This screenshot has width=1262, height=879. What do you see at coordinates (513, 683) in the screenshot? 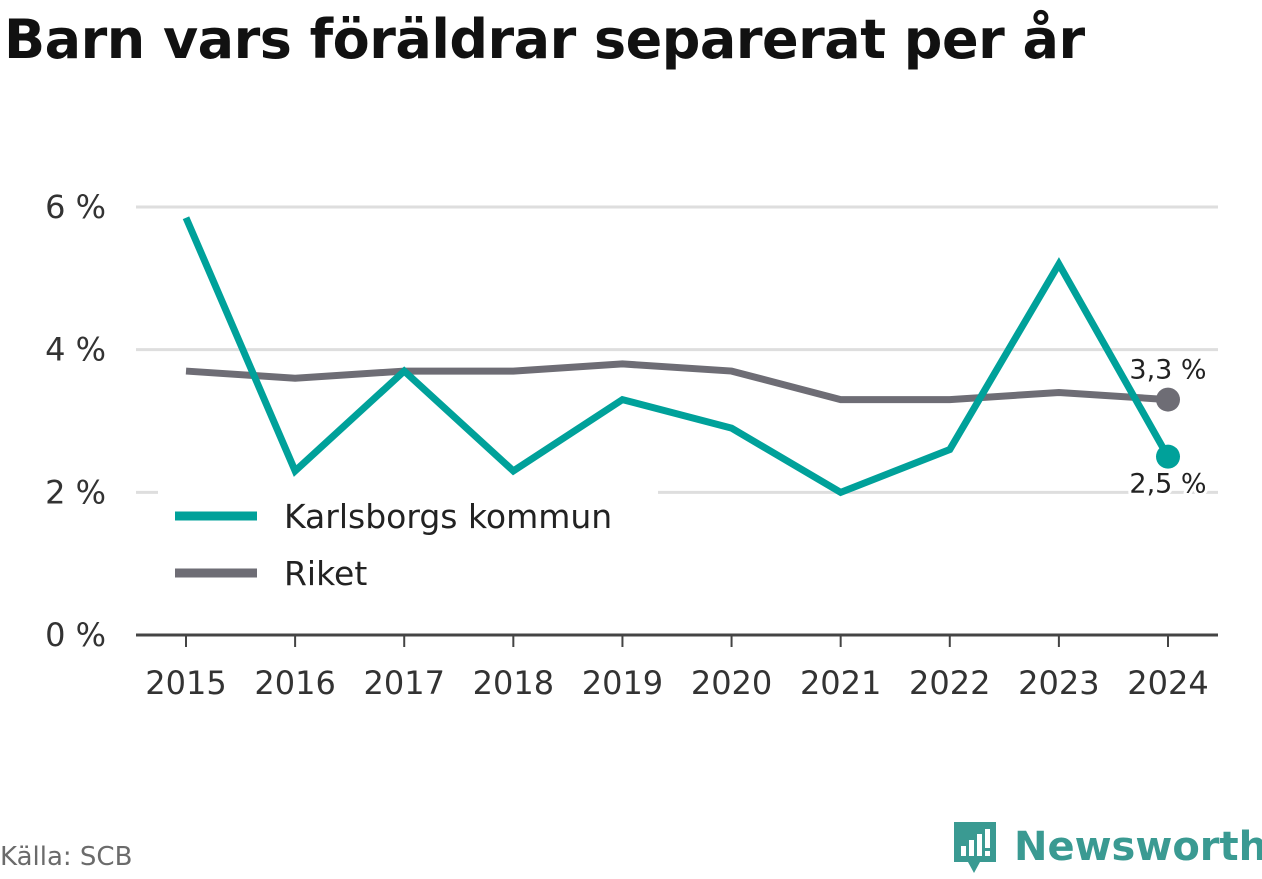
I see `x-tick-label: 2018` at bounding box center [513, 683].